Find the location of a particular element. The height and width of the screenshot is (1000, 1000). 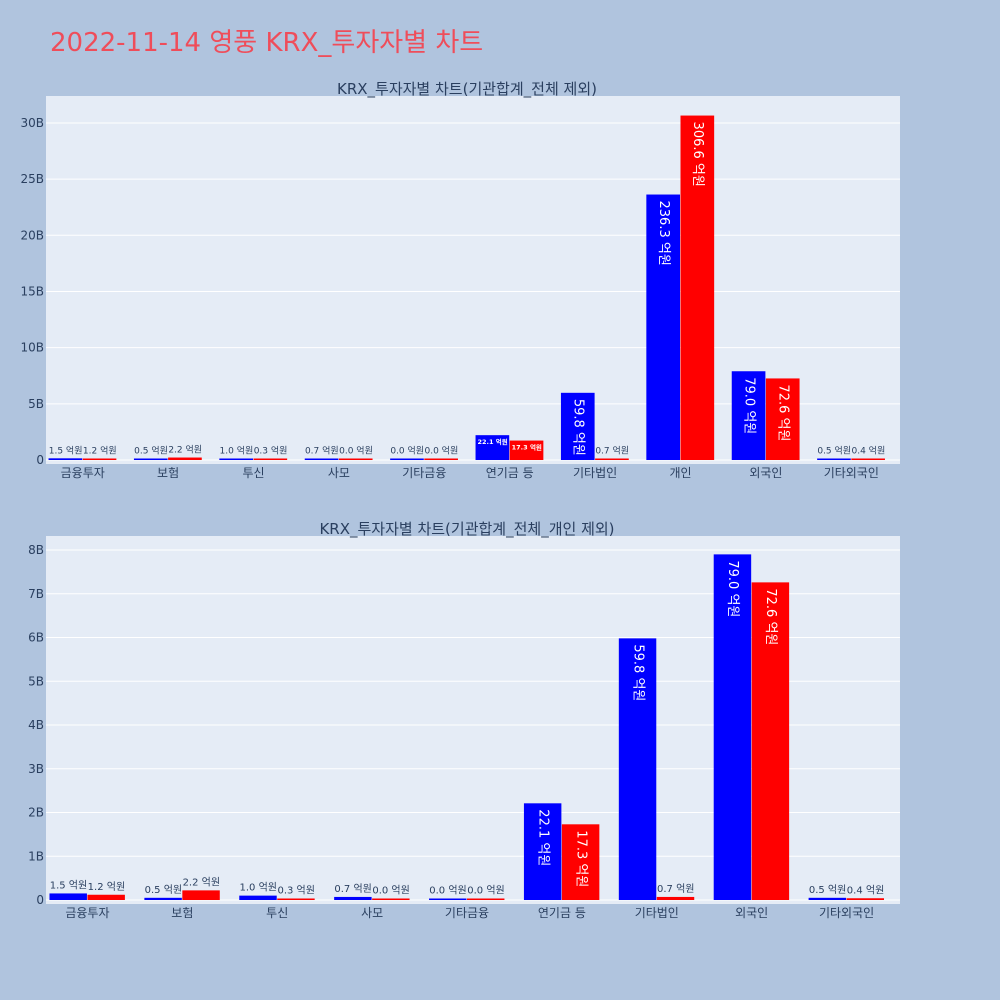

bar-value-label: 306.6 억원 is located at coordinates (697, 154).